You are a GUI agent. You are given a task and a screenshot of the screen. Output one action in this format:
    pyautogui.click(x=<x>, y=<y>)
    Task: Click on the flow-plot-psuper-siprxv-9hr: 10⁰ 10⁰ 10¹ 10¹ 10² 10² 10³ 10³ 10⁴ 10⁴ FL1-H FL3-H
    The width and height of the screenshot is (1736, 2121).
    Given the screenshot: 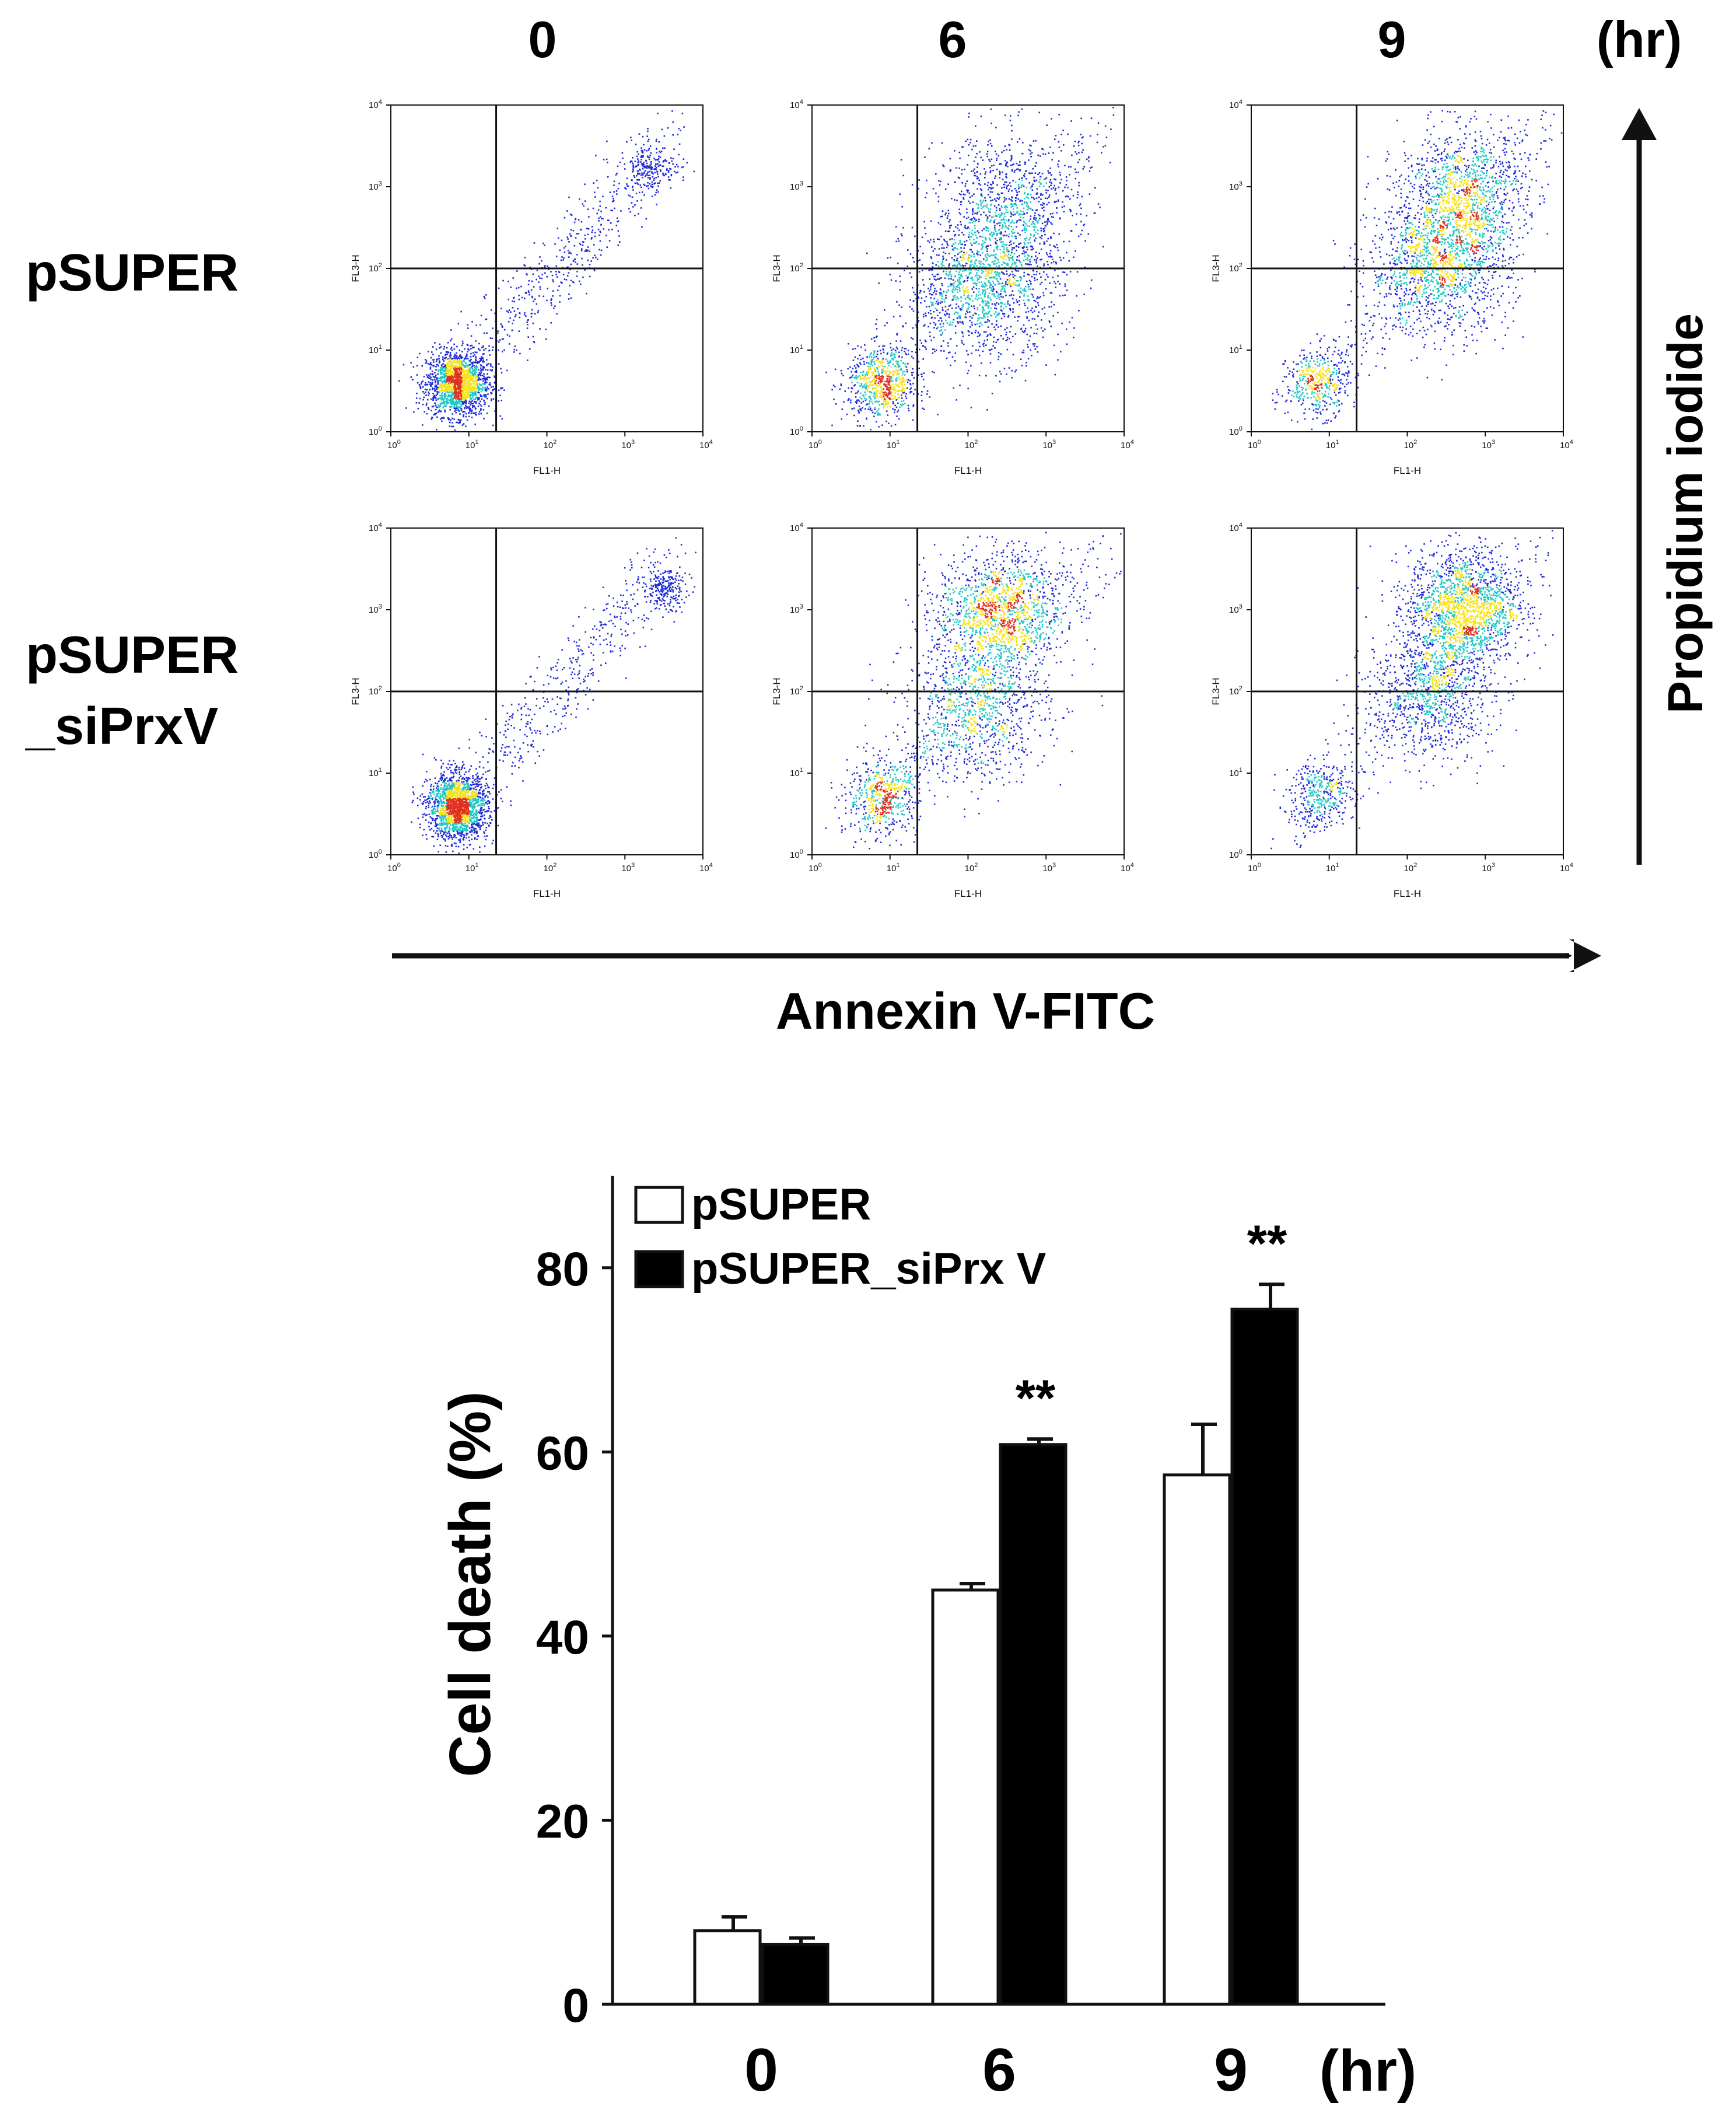 What is the action you would take?
    pyautogui.click(x=1391, y=710)
    